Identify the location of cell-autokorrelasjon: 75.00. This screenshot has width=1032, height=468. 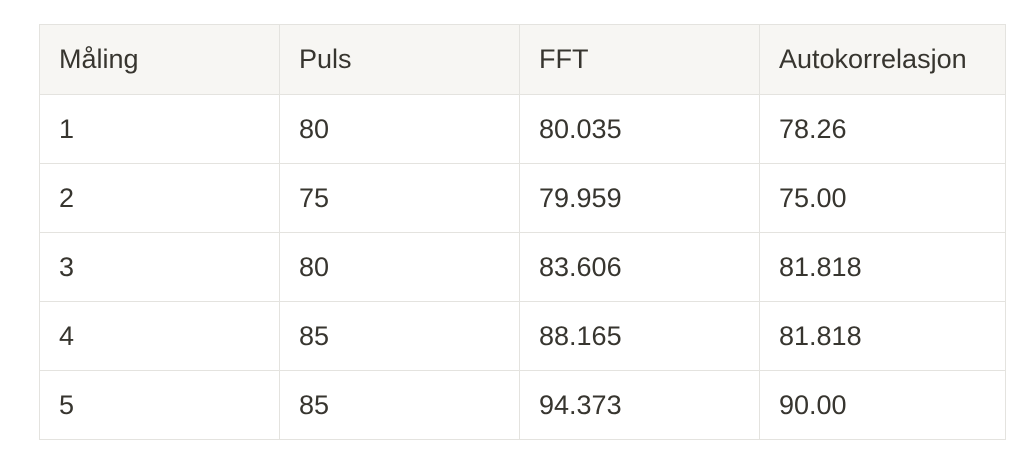
(882, 198).